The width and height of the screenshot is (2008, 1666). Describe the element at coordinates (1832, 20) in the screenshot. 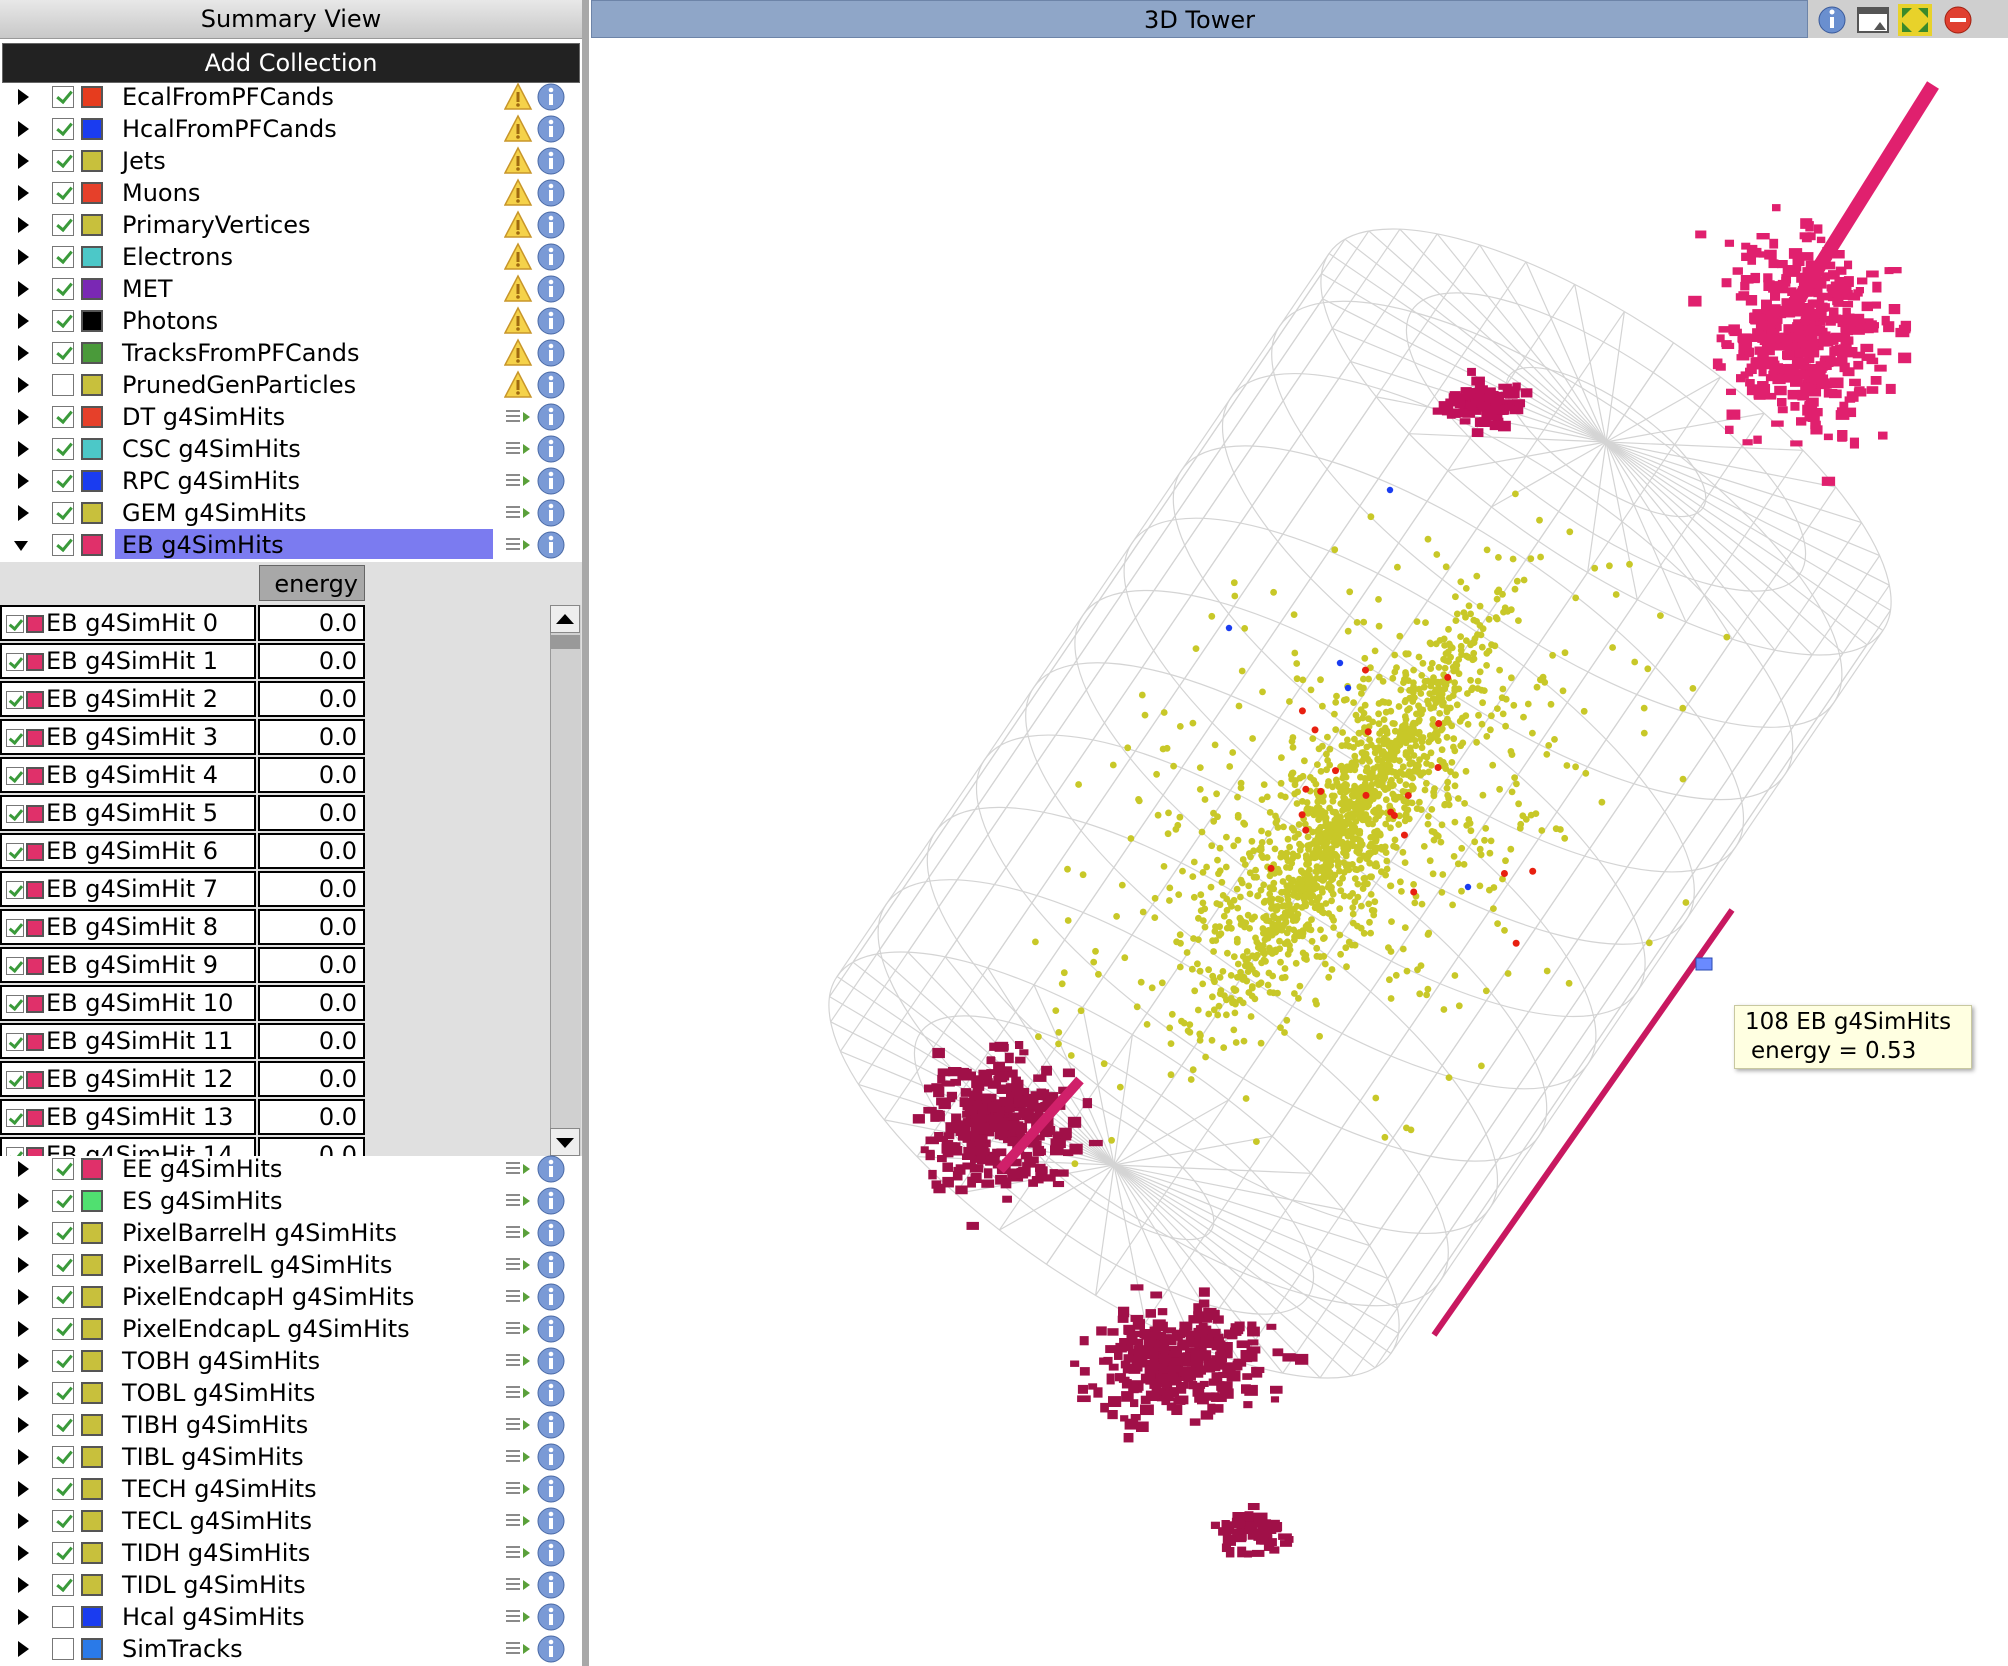

I see `info-button` at that location.